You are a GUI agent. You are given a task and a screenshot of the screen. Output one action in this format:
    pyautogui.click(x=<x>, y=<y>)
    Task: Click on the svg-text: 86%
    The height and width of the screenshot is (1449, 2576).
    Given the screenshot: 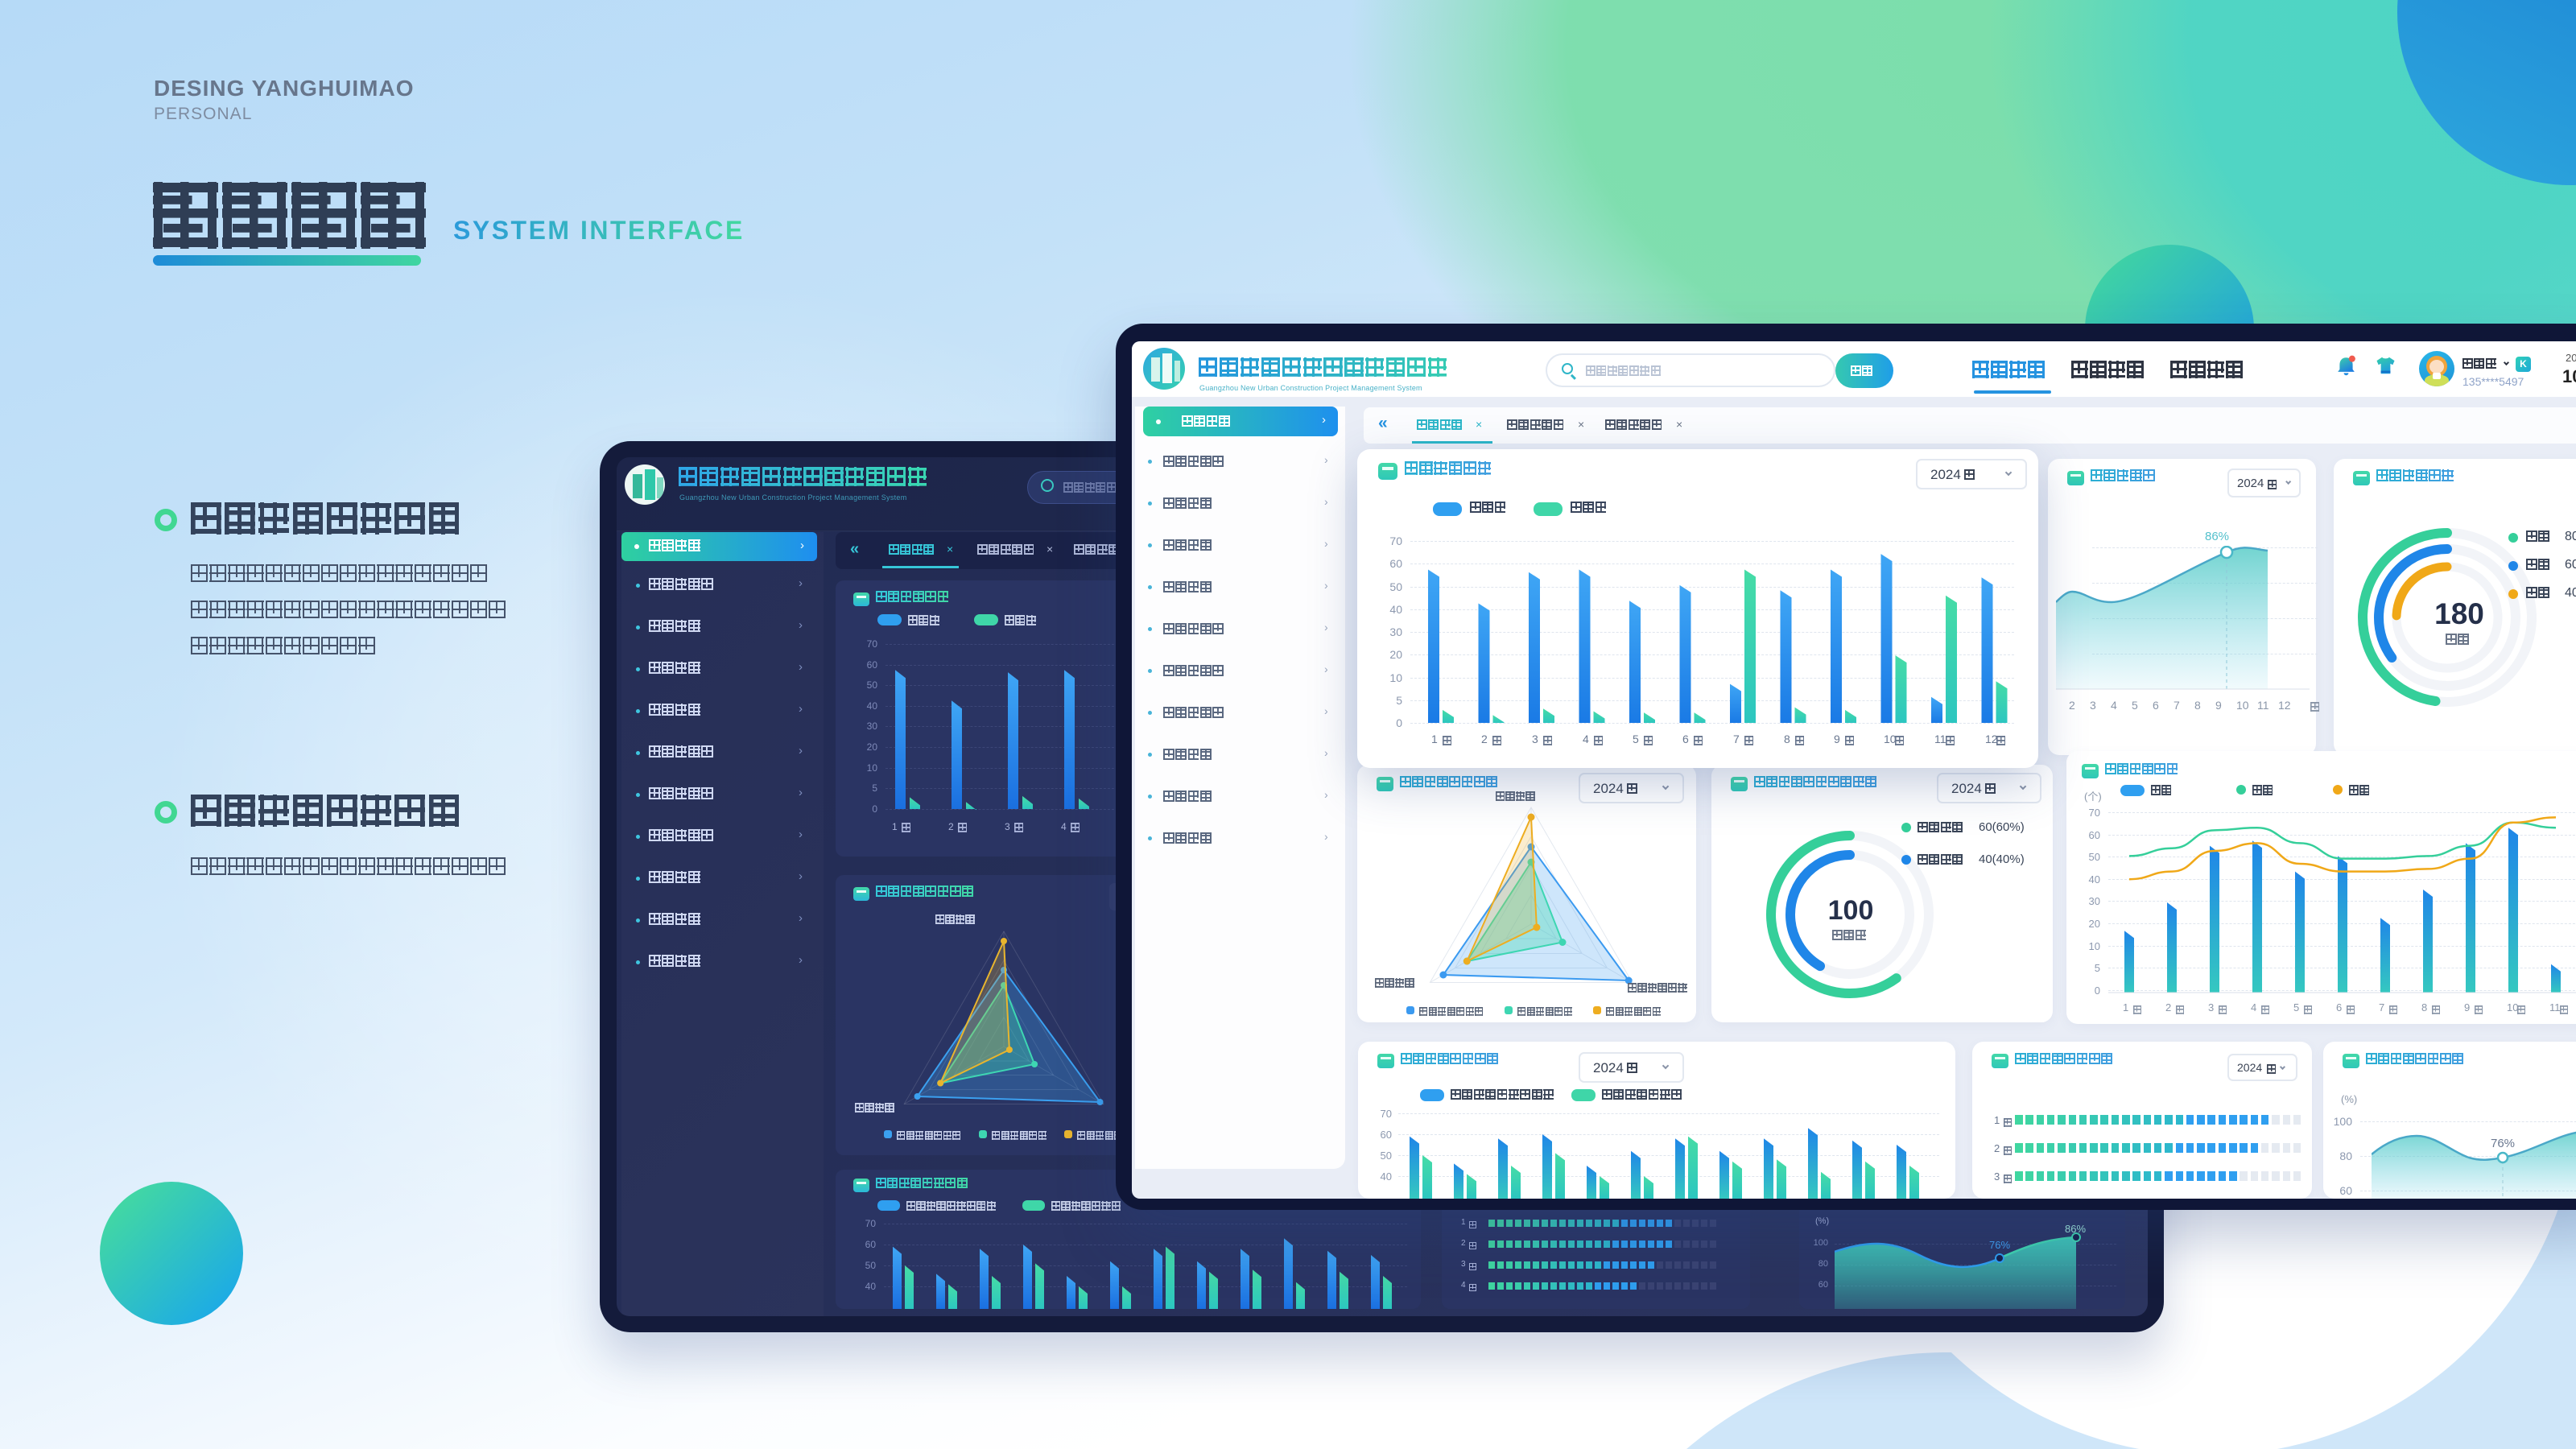 What is the action you would take?
    pyautogui.click(x=2075, y=1229)
    